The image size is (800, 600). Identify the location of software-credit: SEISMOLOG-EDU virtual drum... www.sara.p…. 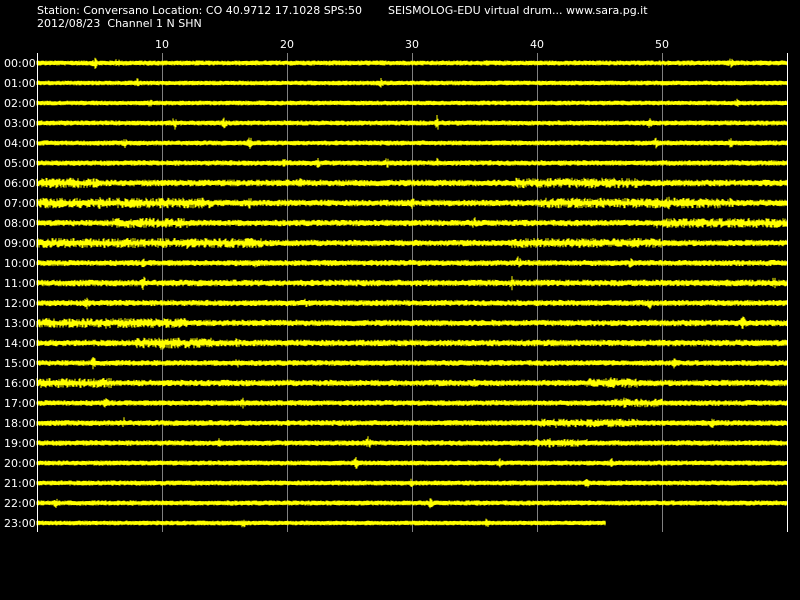
(518, 10).